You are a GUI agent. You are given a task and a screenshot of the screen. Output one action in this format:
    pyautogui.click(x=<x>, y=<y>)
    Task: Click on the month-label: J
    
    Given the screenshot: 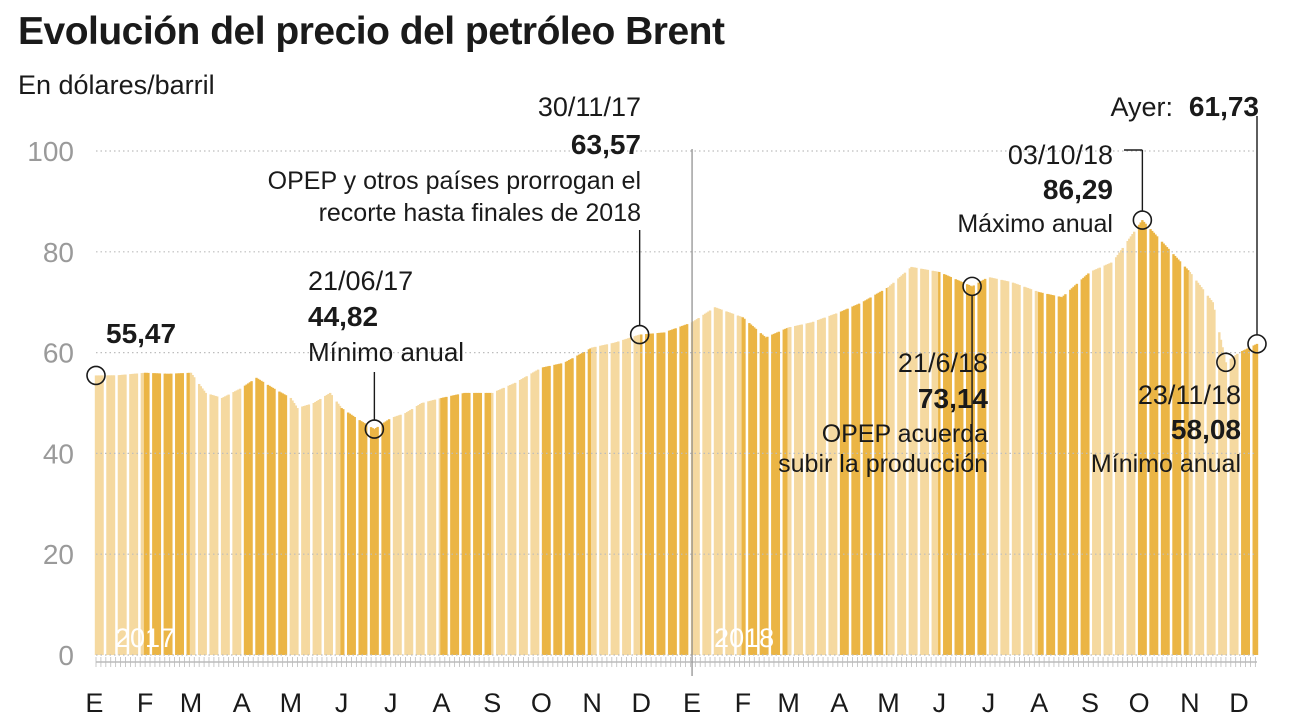 What is the action you would take?
    pyautogui.click(x=342, y=703)
    